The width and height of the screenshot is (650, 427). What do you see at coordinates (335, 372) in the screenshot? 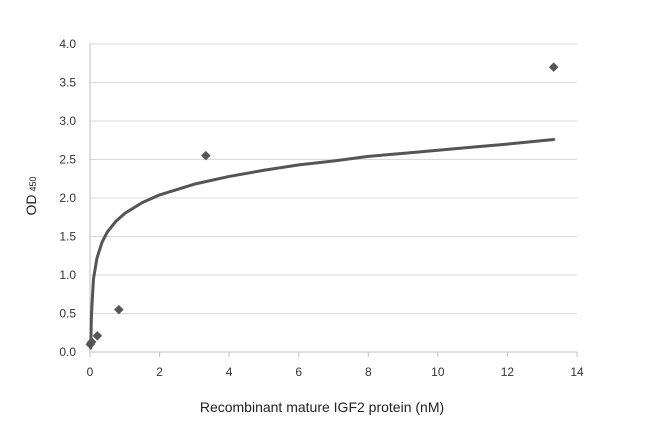
I see `x-tick-labels: 0 2 4 6 8 10 12 14` at bounding box center [335, 372].